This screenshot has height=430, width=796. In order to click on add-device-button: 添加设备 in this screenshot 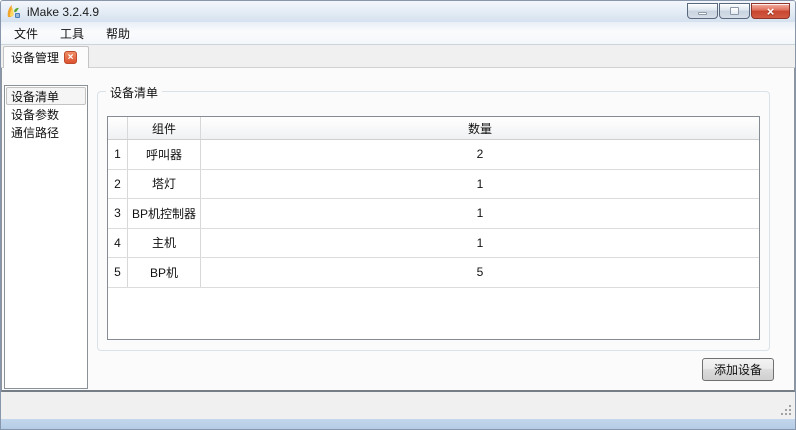, I will do `click(738, 369)`.